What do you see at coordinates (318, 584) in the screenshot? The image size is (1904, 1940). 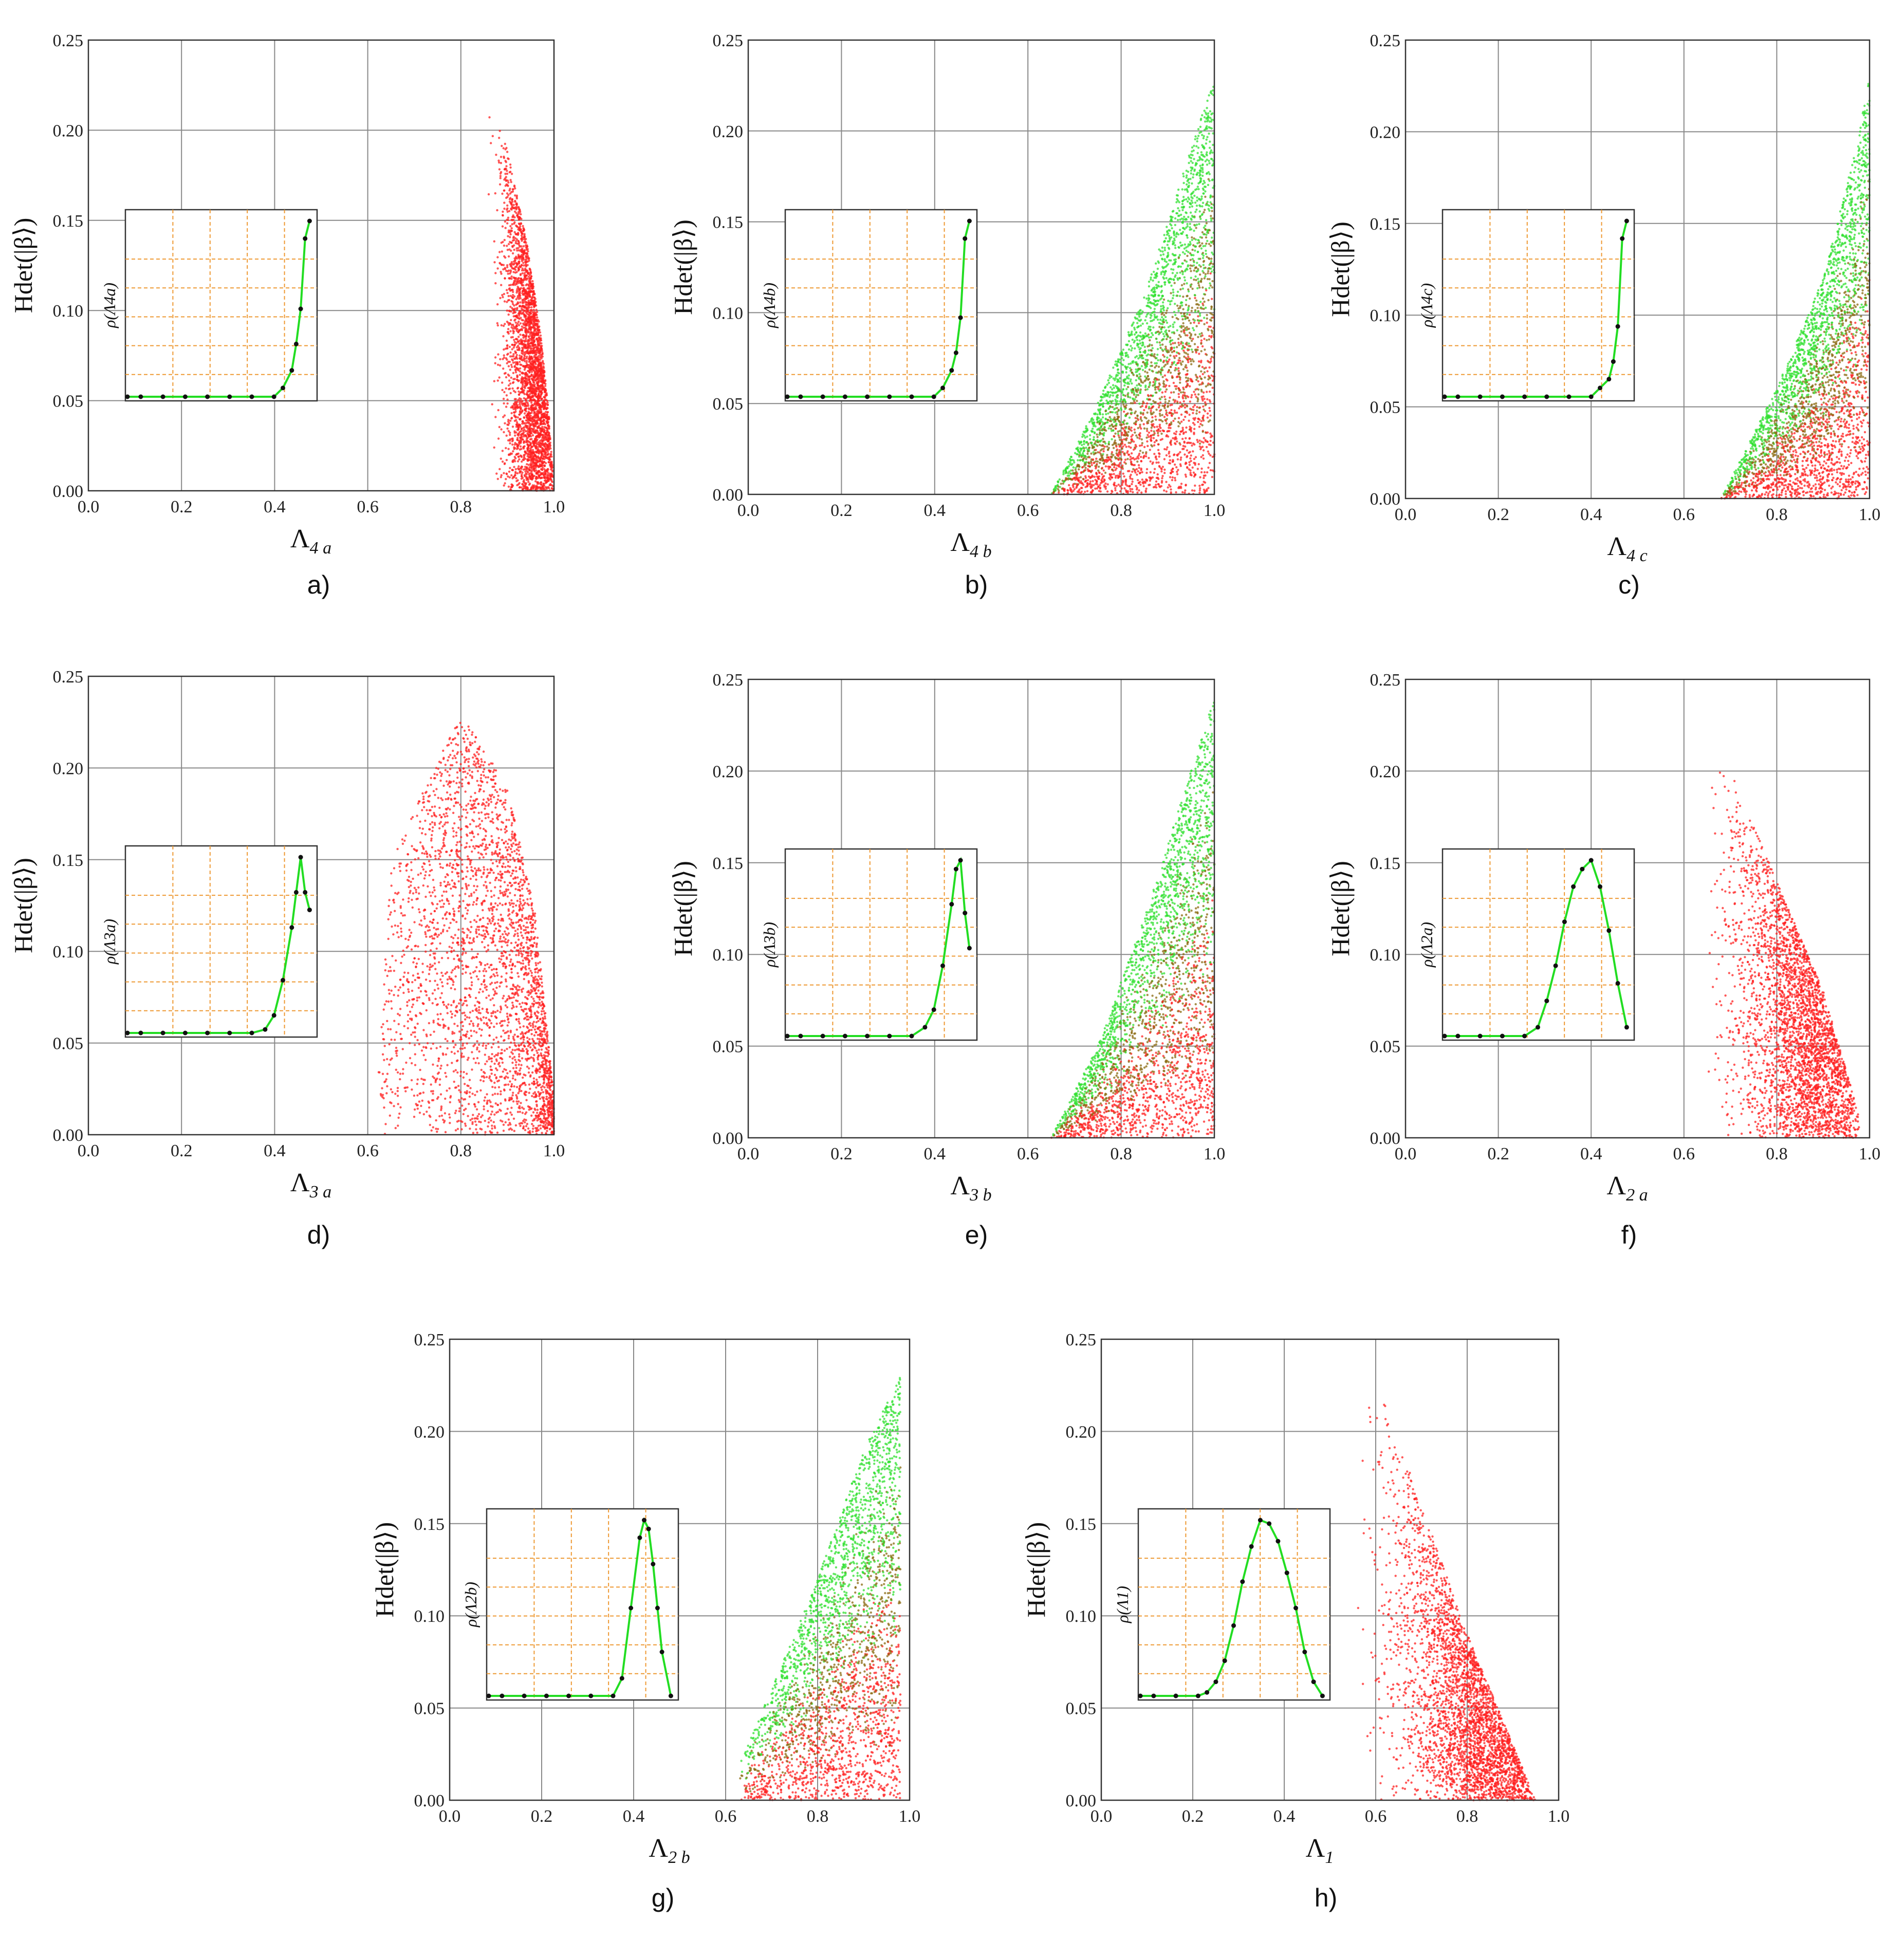 I see `panel-label: a)` at bounding box center [318, 584].